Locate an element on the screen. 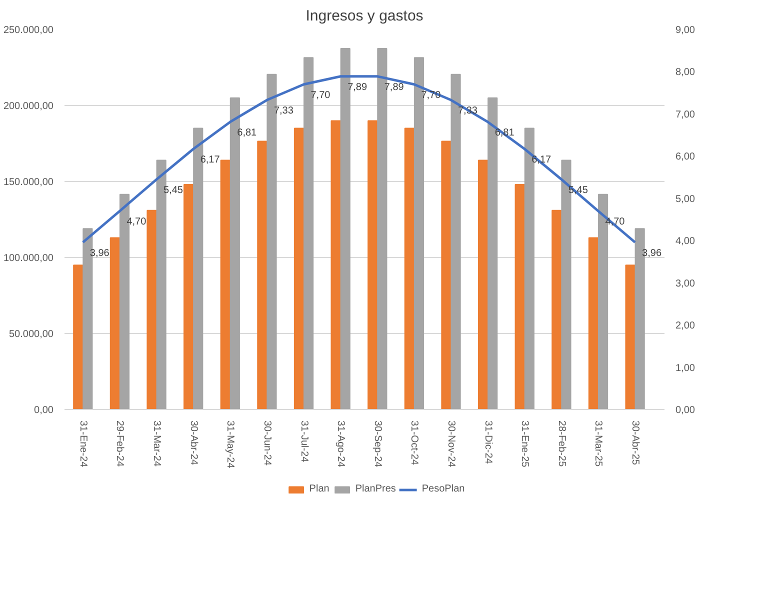  y-tick-label: 150.000,00 is located at coordinates (28, 182).